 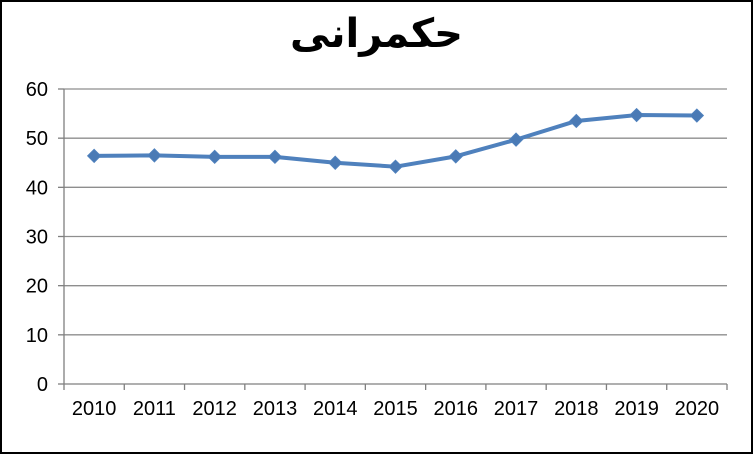 What do you see at coordinates (576, 409) in the screenshot?
I see `x-tick-label: 2018` at bounding box center [576, 409].